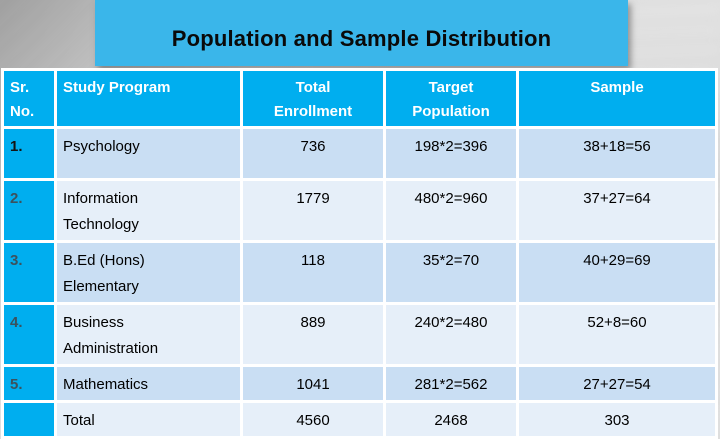 This screenshot has height=439, width=720. Describe the element at coordinates (29, 272) in the screenshot. I see `sr-cell: 3.` at that location.